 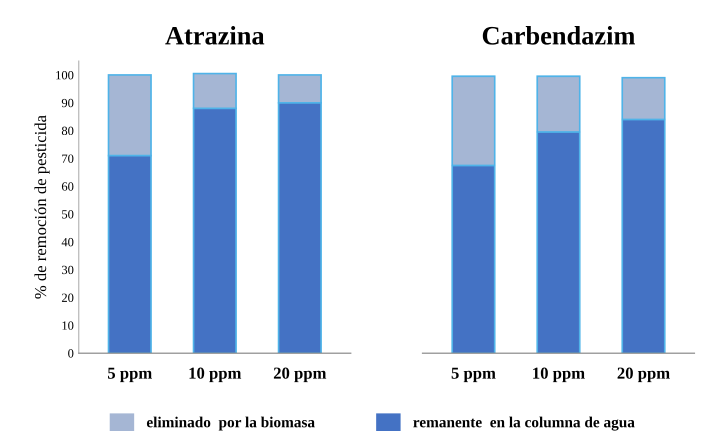 What do you see at coordinates (68, 131) in the screenshot?
I see `y-tick-label: 80` at bounding box center [68, 131].